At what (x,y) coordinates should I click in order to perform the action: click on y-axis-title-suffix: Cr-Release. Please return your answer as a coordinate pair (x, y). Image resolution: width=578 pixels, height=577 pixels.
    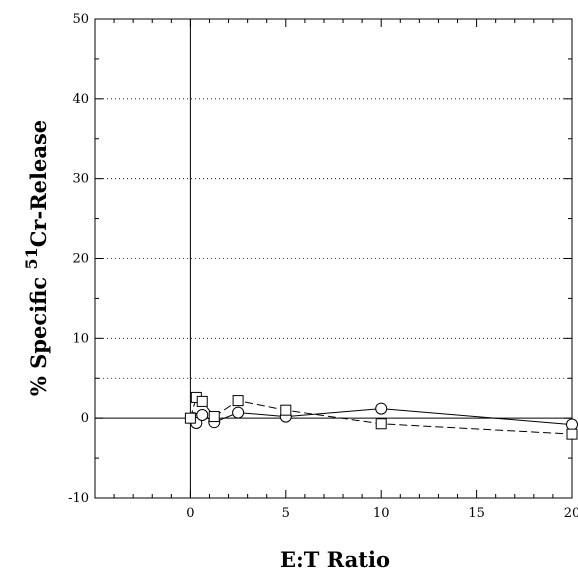
    Looking at the image, I should click on (38, 183).